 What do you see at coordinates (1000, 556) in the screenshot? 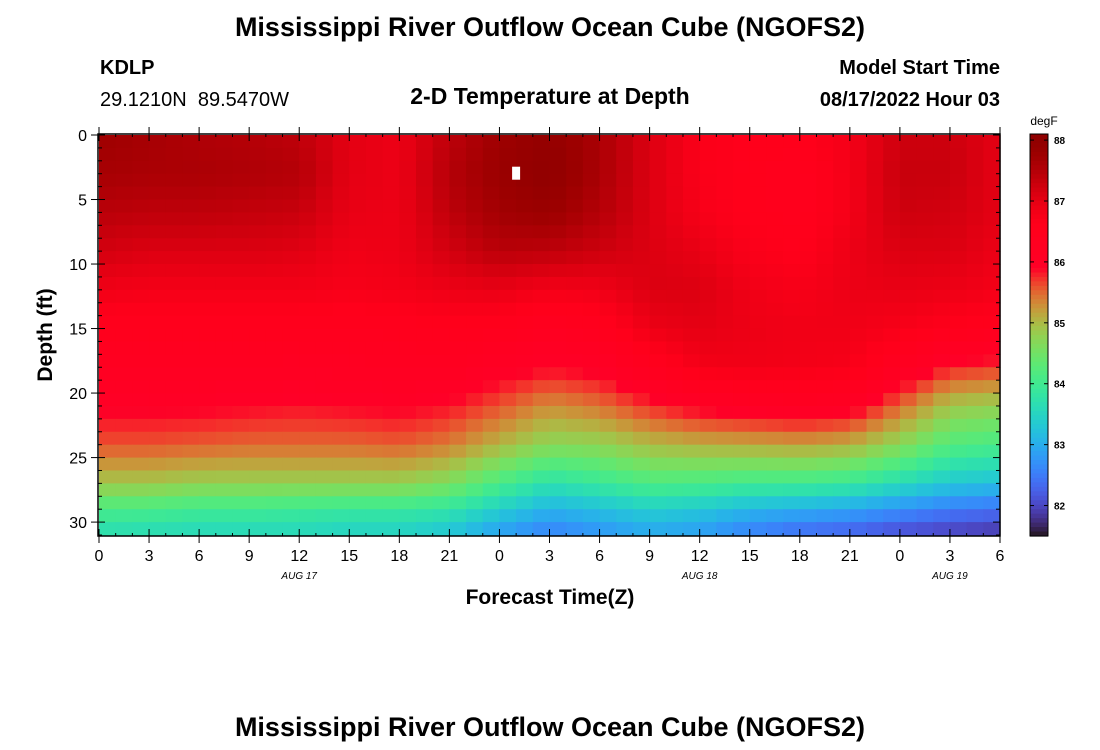
I see `x-tick-label: 6` at bounding box center [1000, 556].